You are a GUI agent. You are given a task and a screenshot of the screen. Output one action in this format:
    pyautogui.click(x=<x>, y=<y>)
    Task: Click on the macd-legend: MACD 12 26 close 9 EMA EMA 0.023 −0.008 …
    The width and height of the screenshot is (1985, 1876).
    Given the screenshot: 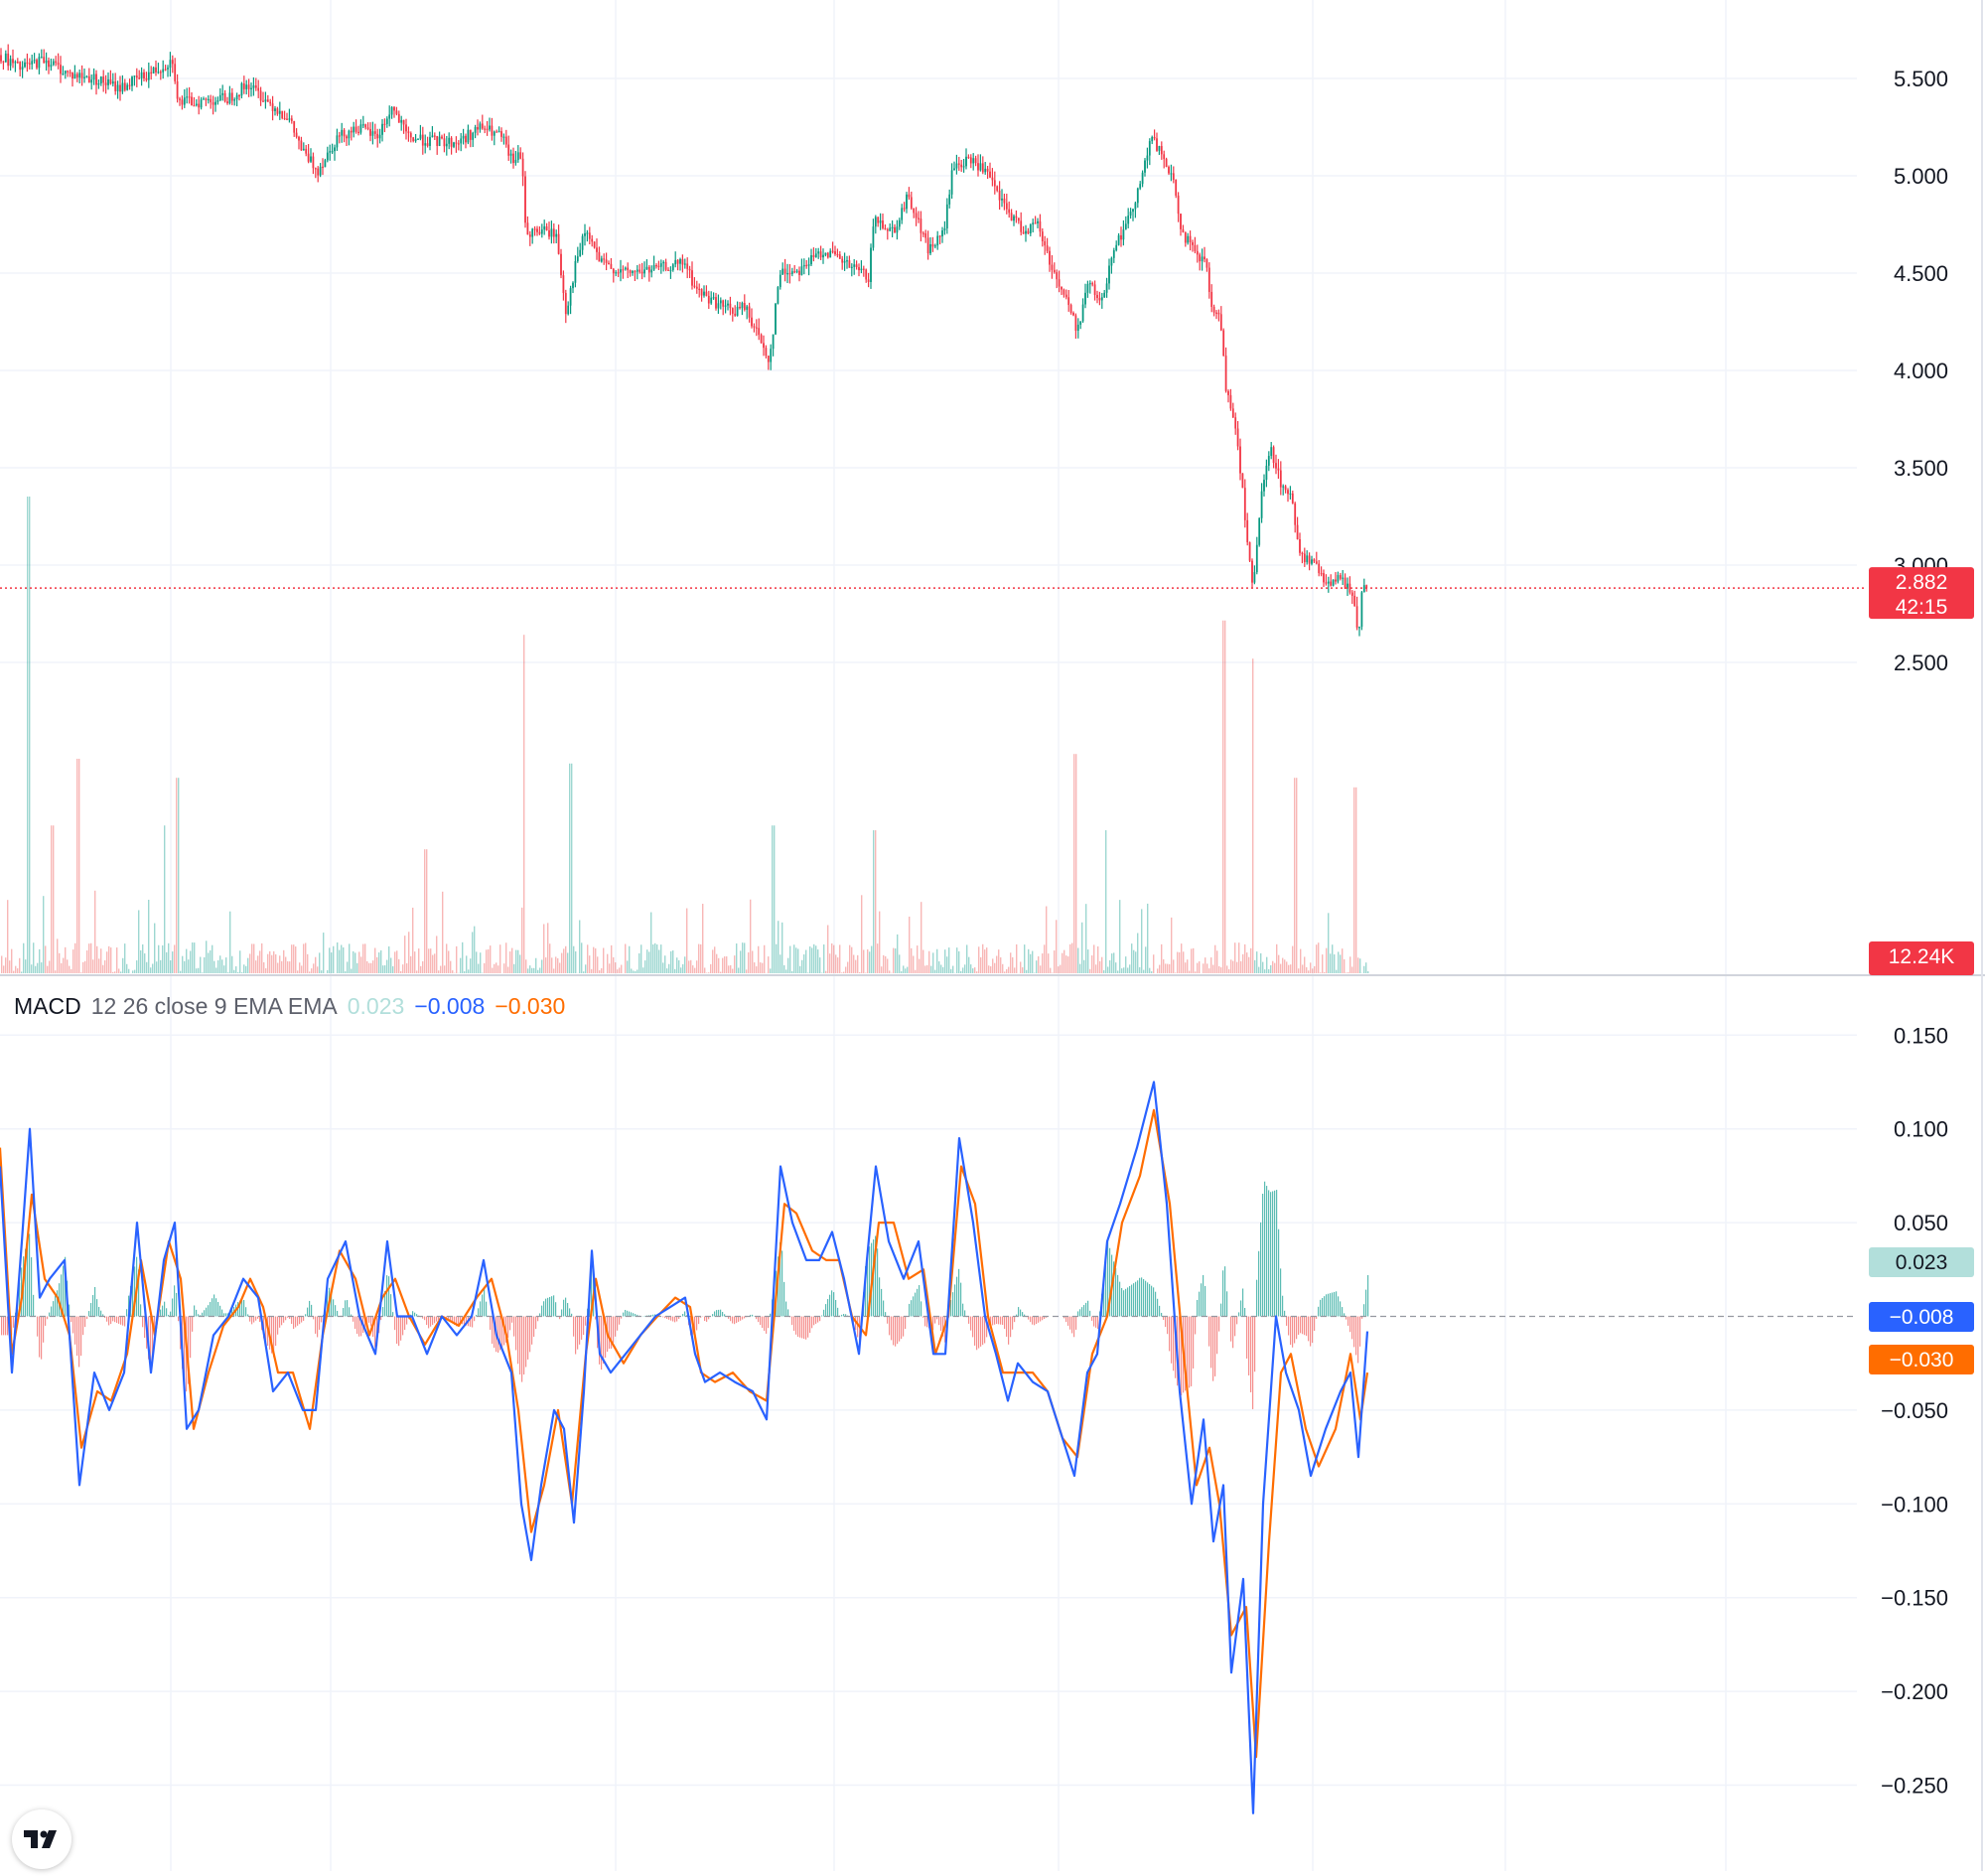 What is the action you would take?
    pyautogui.click(x=289, y=1006)
    